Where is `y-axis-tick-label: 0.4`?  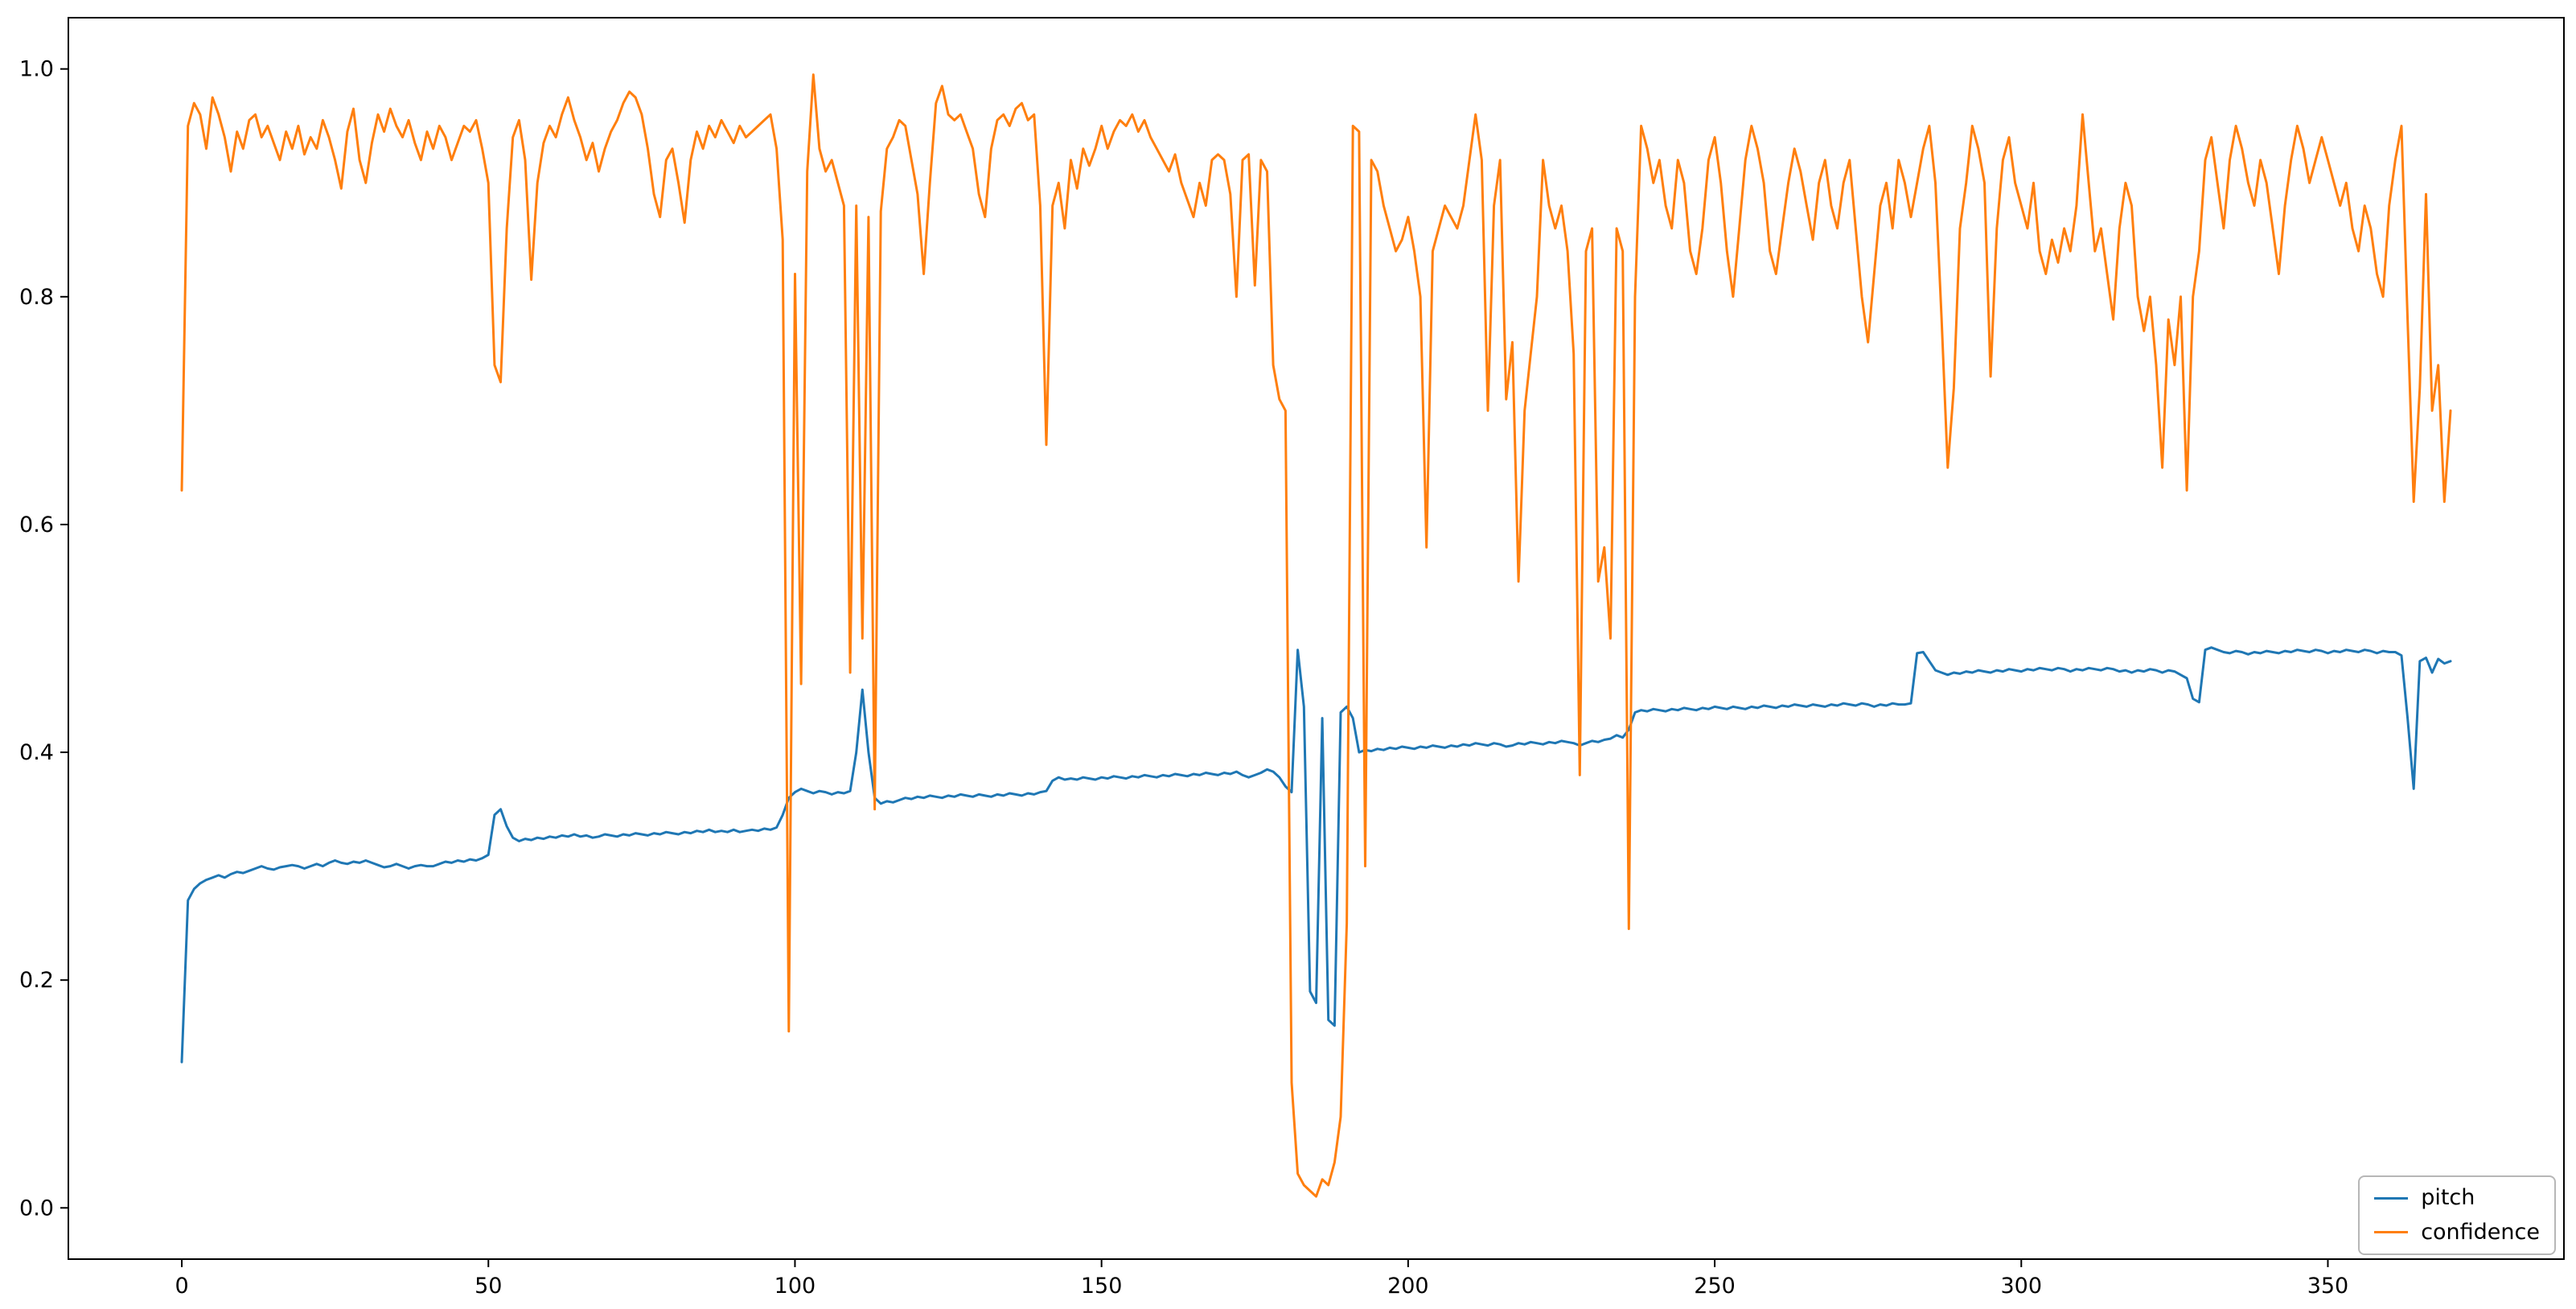
y-axis-tick-label: 0.4 is located at coordinates (36, 752).